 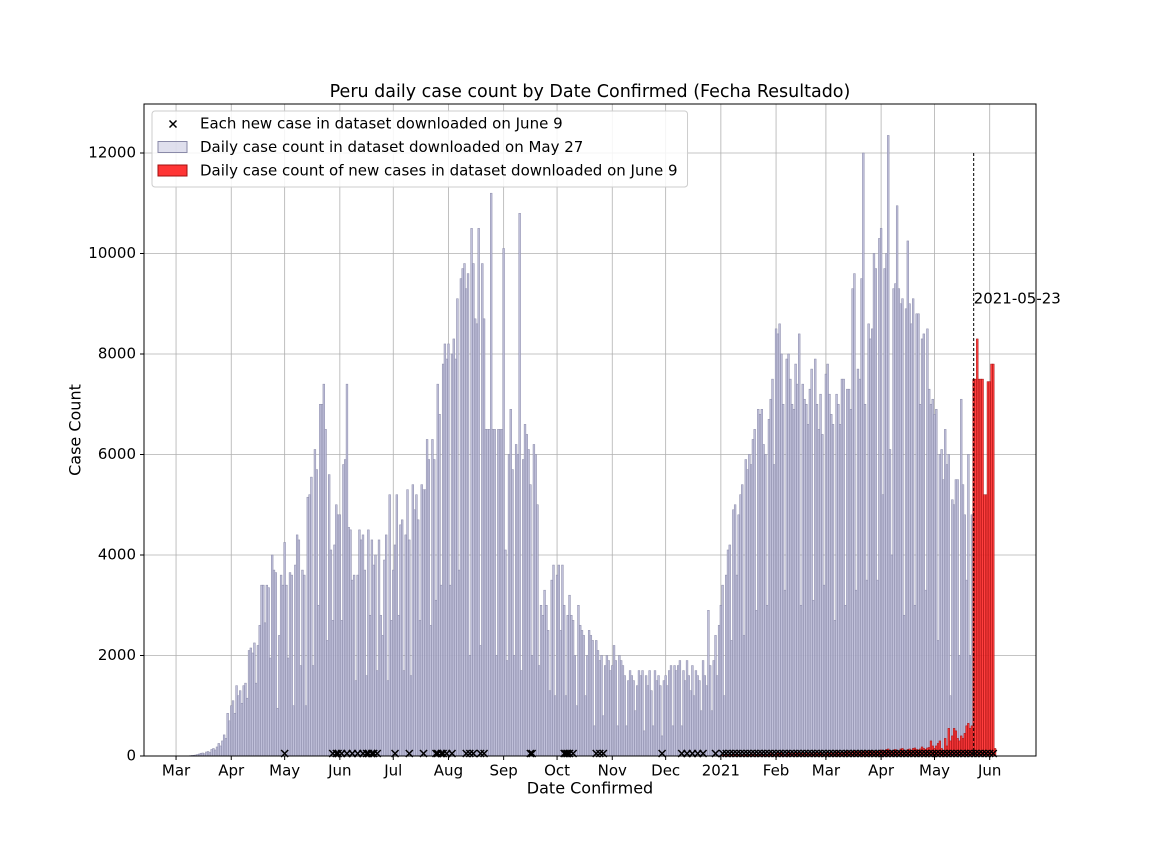 I want to click on x-tick-label: Nov, so click(x=612, y=771).